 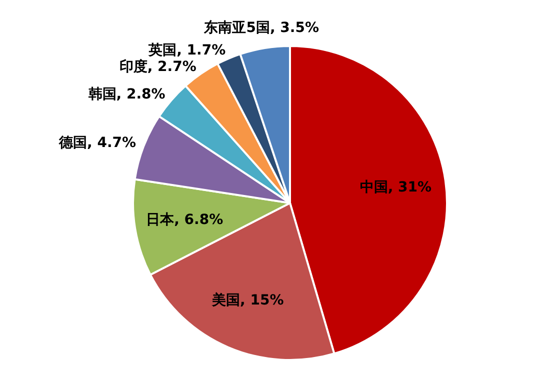 What do you see at coordinates (261, 27) in the screenshot?
I see `slice-label: 东南亚5国, 3.5%` at bounding box center [261, 27].